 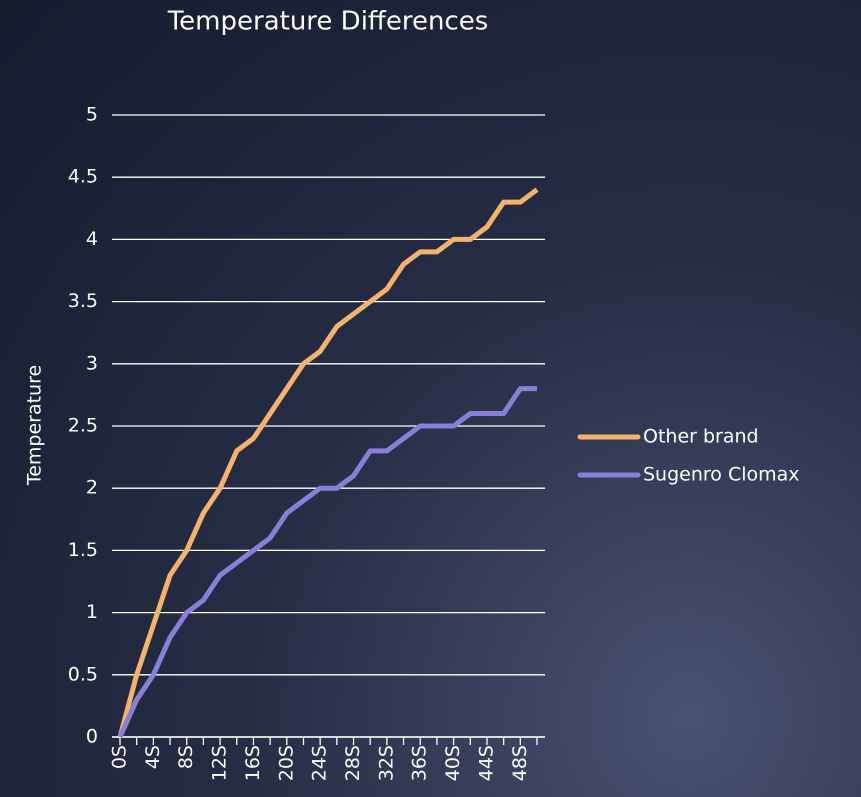 What do you see at coordinates (420, 763) in the screenshot?
I see `x-tick-label: 36S` at bounding box center [420, 763].